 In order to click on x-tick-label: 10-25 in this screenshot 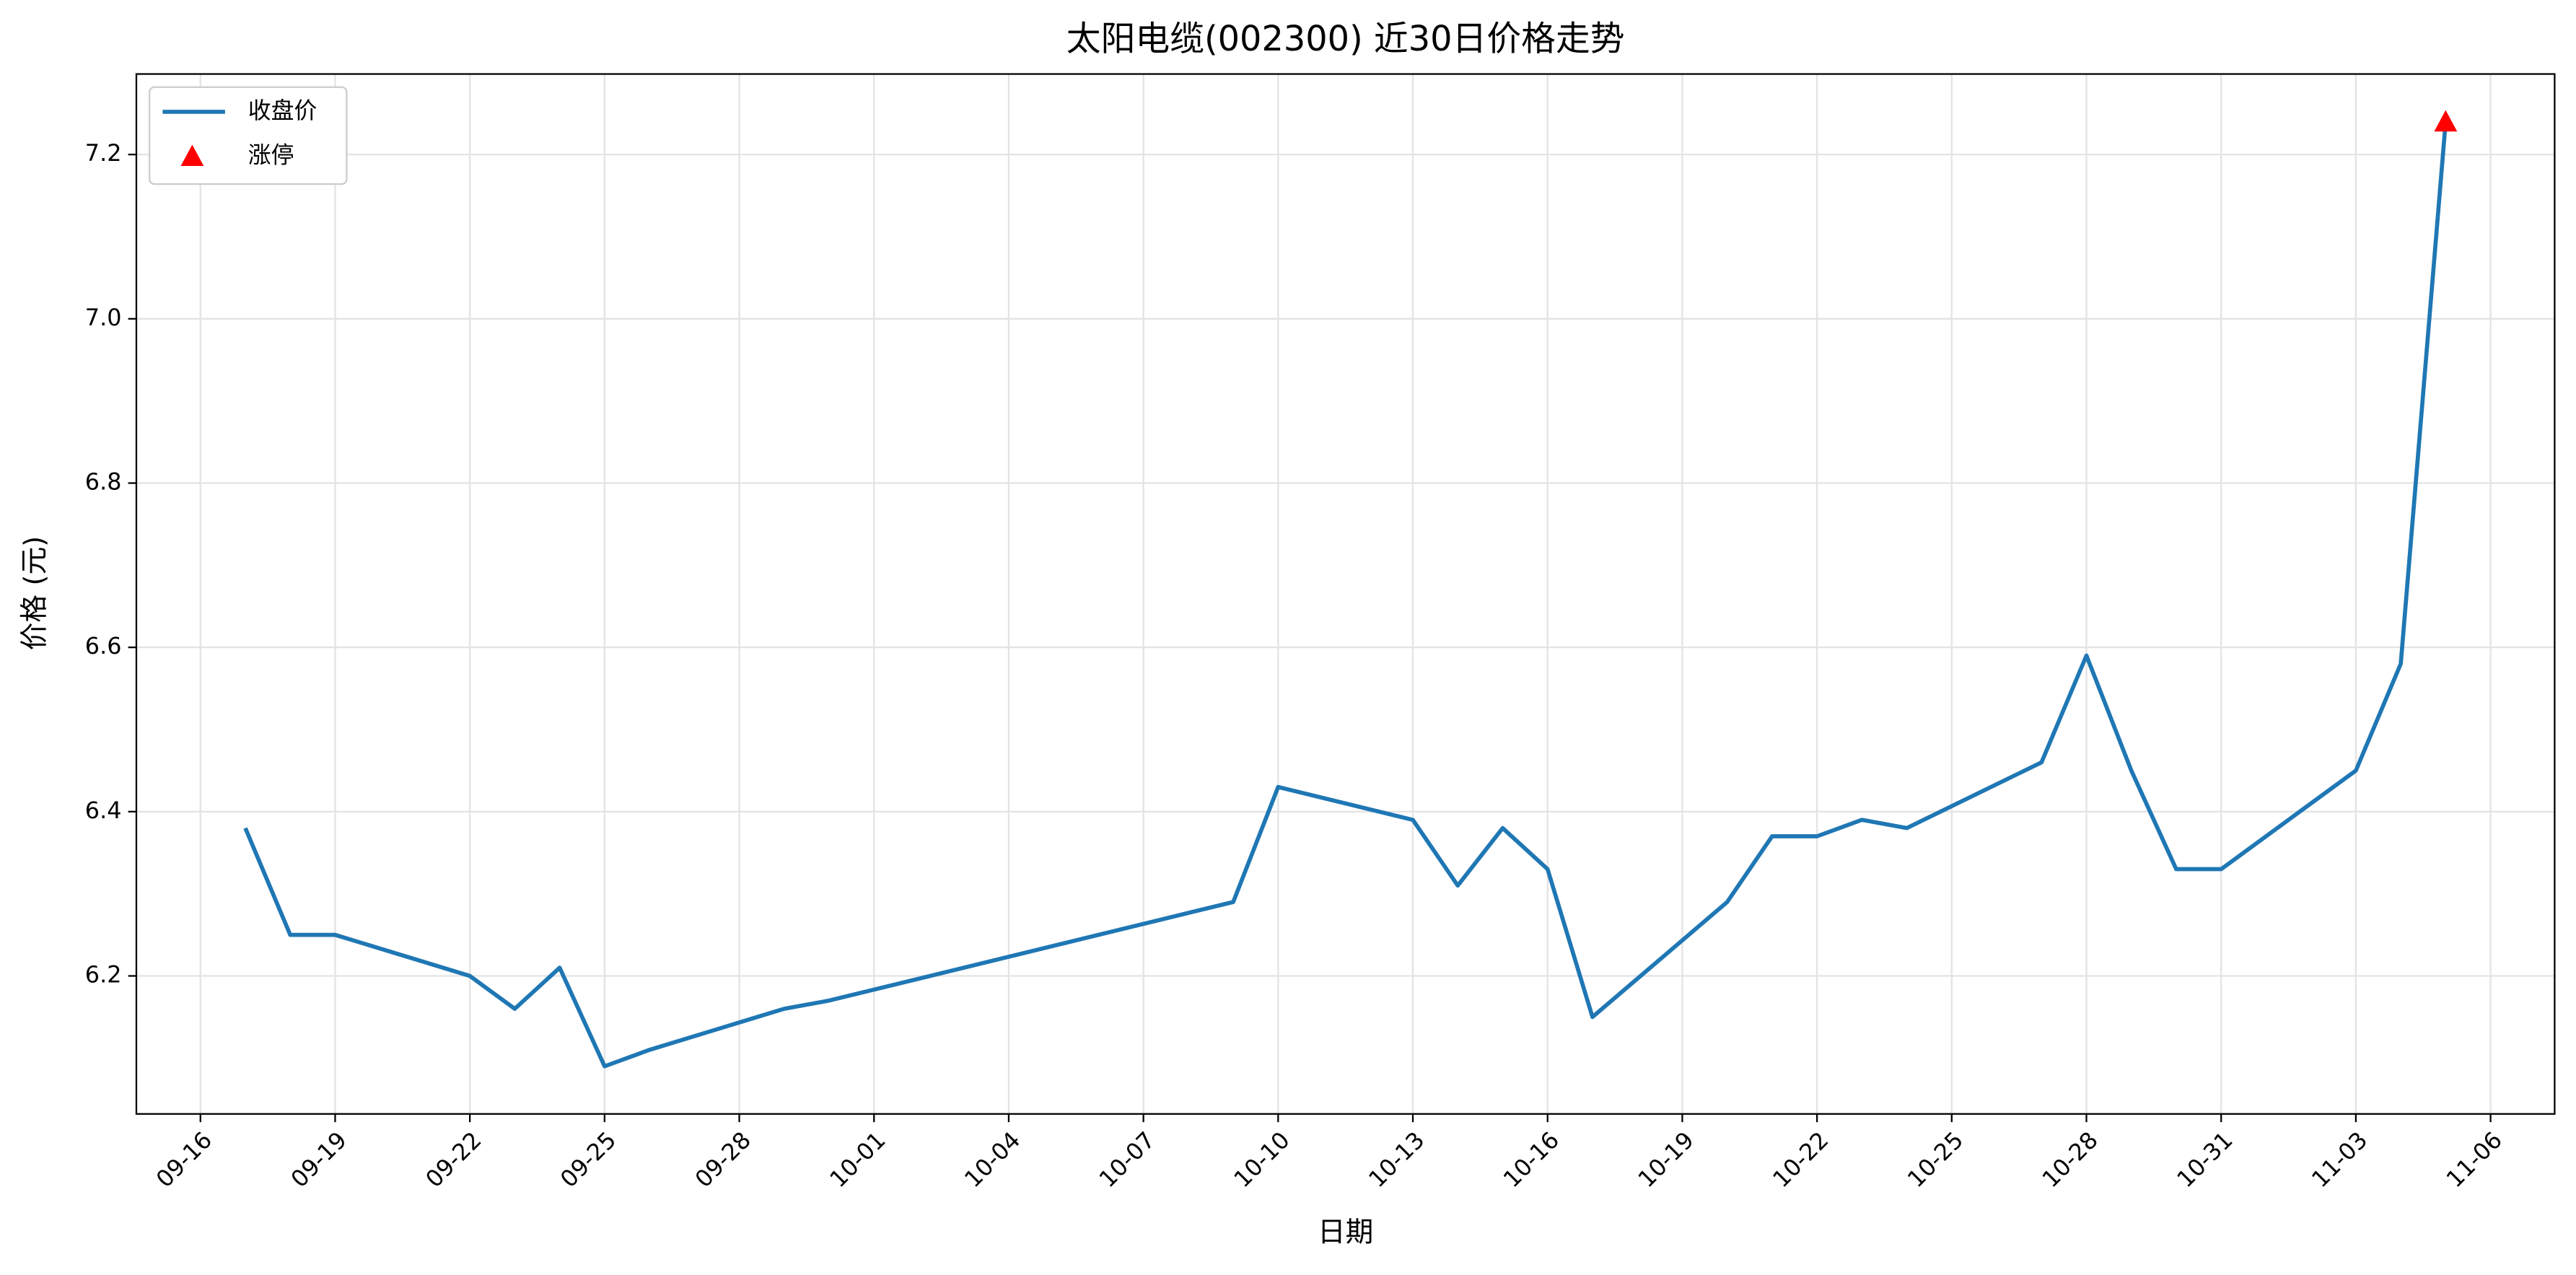, I will do `click(1935, 1159)`.